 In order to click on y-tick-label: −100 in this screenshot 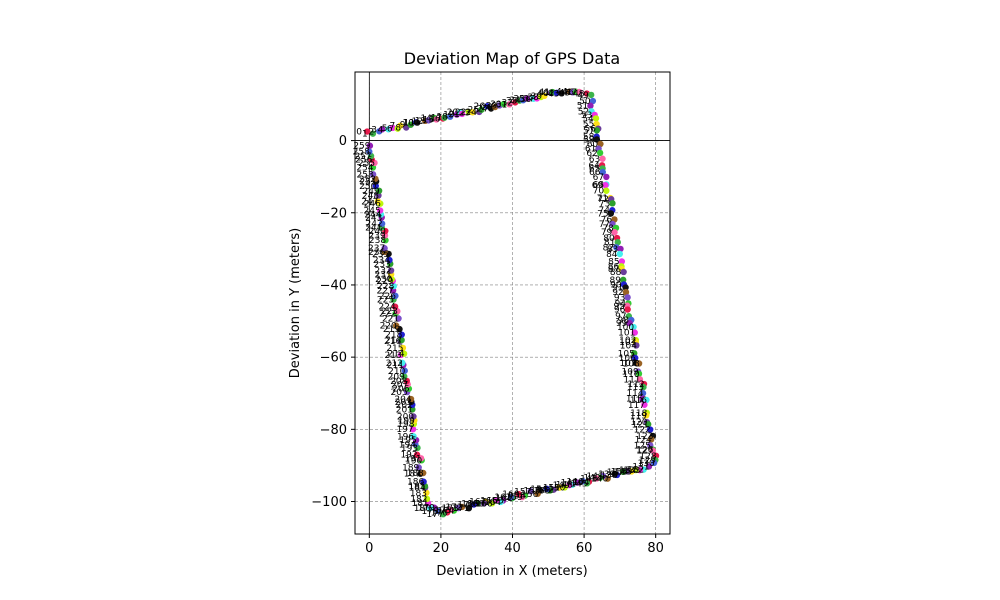, I will do `click(329, 502)`.